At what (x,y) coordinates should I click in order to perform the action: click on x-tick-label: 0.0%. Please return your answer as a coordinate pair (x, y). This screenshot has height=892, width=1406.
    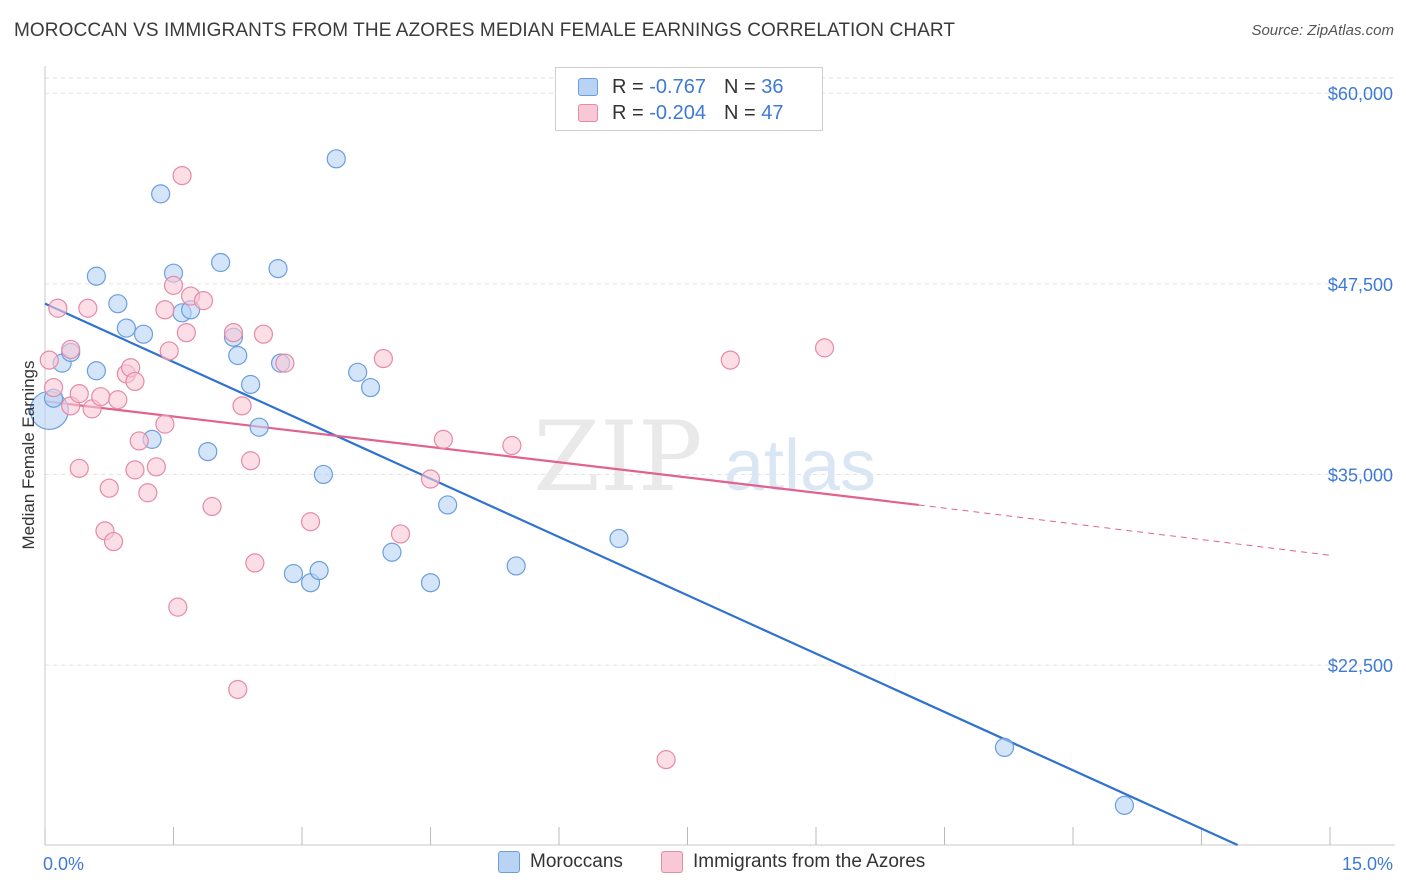
    Looking at the image, I should click on (63, 864).